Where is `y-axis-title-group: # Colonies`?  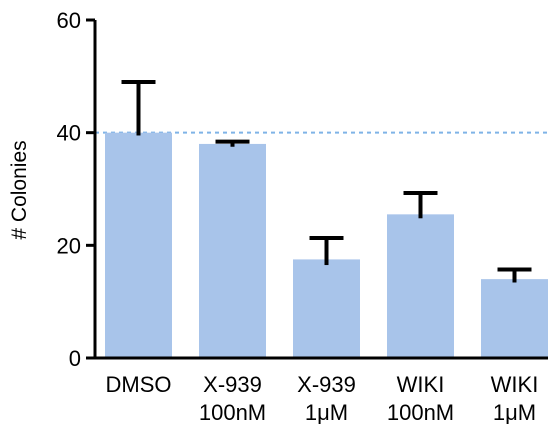
y-axis-title-group: # Colonies is located at coordinates (19, 189).